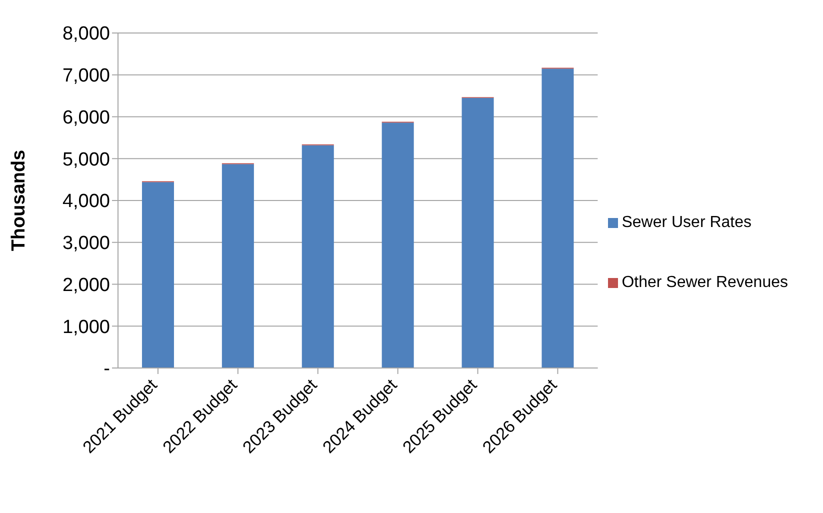  What do you see at coordinates (86, 201) in the screenshot?
I see `y-tick-label: 4,000` at bounding box center [86, 201].